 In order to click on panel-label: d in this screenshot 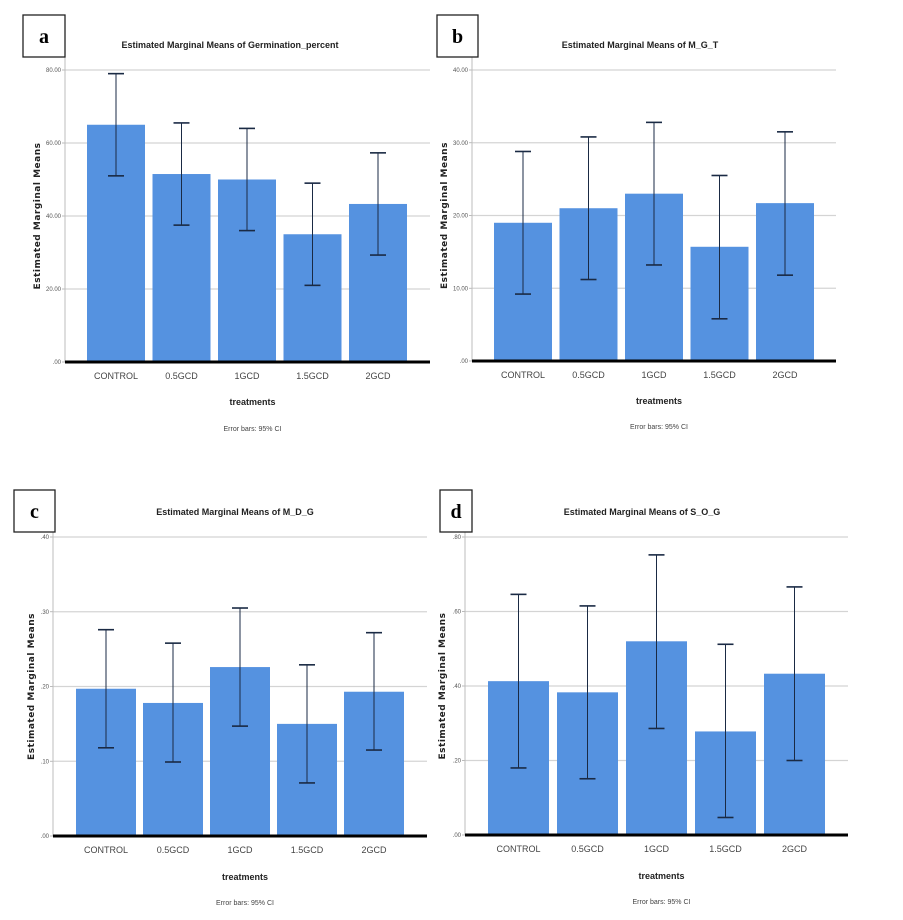, I will do `click(455, 512)`.